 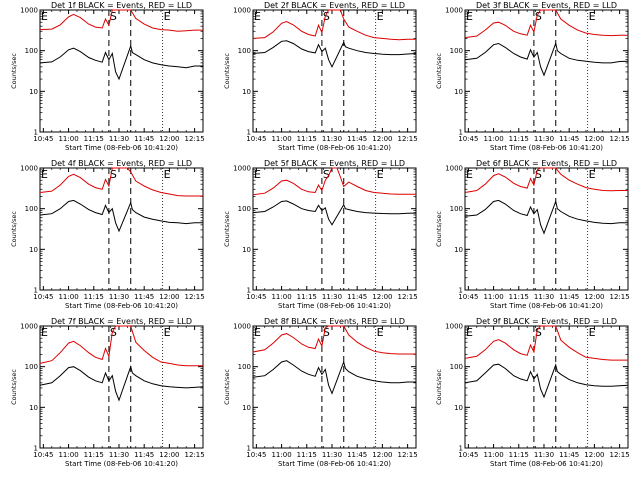 I want to click on panel-title: Det 8f BLACK = Events, RED = LLD, so click(x=334, y=321).